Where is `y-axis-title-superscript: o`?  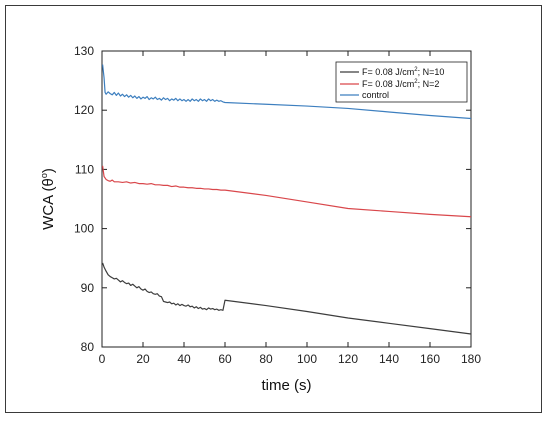 y-axis-title-superscript: o is located at coordinates (44, 175).